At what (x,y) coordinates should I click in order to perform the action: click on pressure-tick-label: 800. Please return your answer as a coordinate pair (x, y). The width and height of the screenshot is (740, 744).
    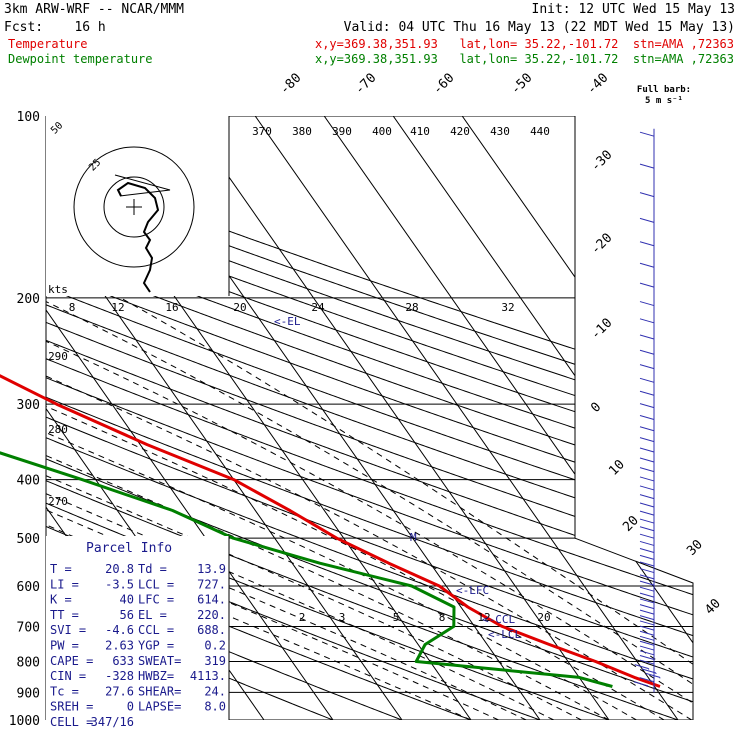
    Looking at the image, I should click on (28, 662).